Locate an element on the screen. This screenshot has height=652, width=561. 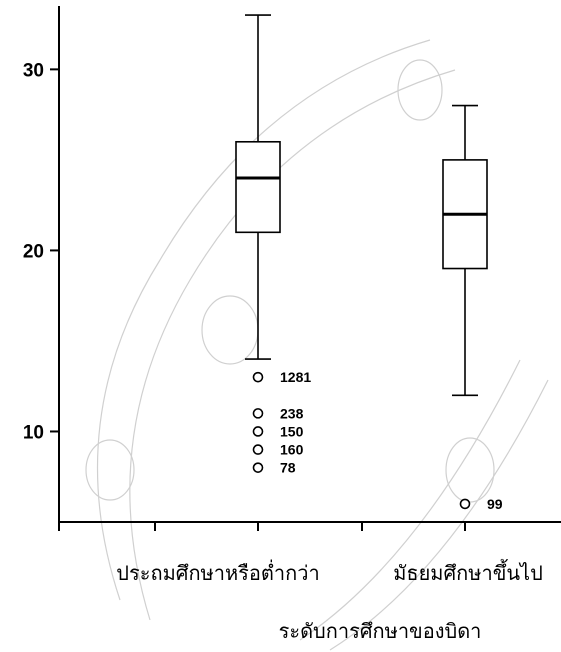
x-category-label: ประถมศึกษาหรือต่ำกว่า is located at coordinates (217, 572).